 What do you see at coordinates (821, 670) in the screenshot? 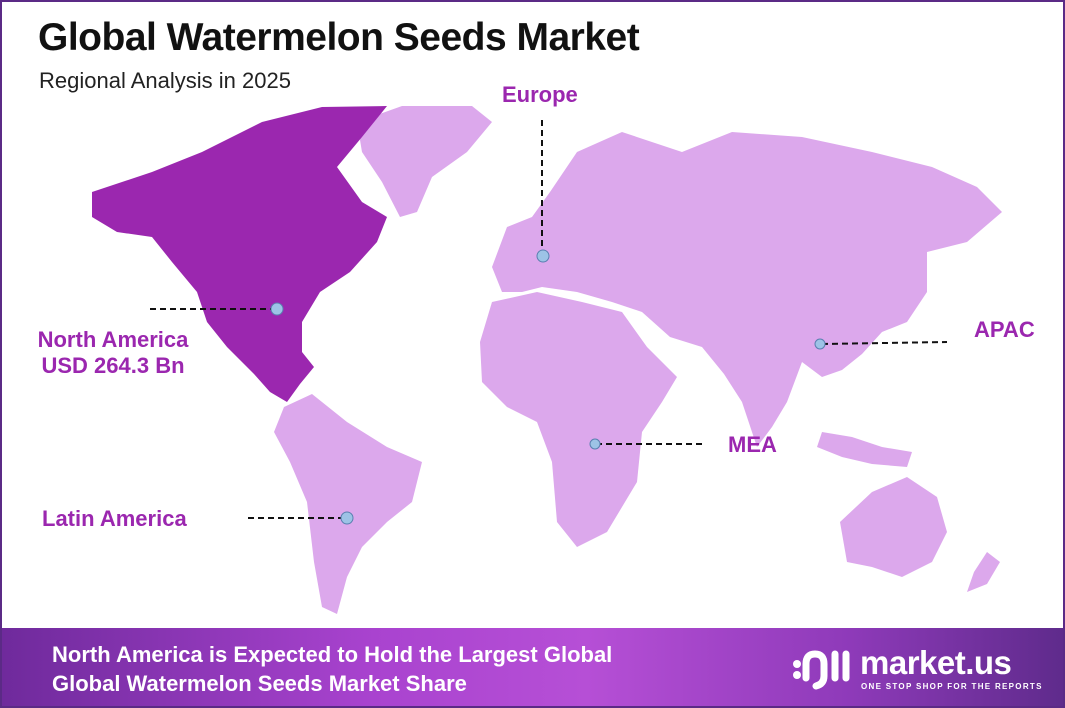
I see `logo-mark-icon` at bounding box center [821, 670].